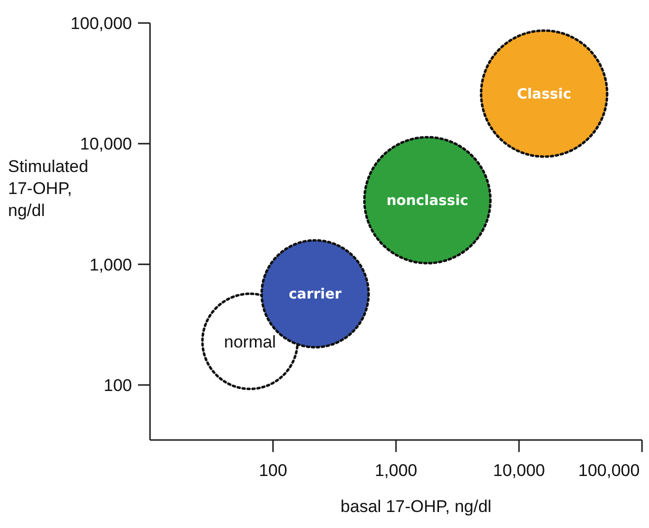 The width and height of the screenshot is (649, 528). What do you see at coordinates (609, 470) in the screenshot?
I see `x-tick-label: 100,000` at bounding box center [609, 470].